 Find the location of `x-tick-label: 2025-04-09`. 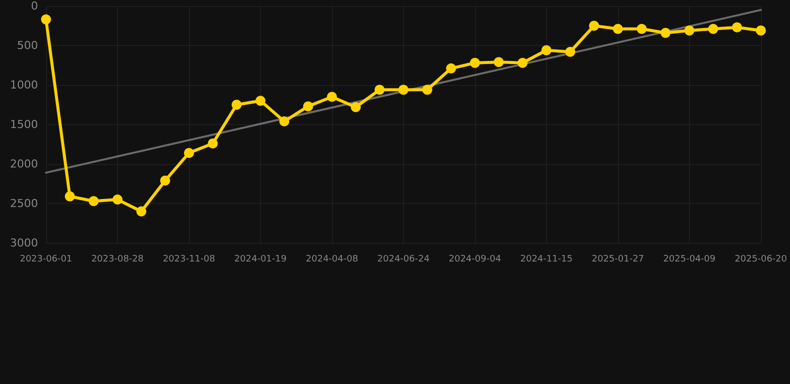

x-tick-label: 2025-04-09 is located at coordinates (689, 259).